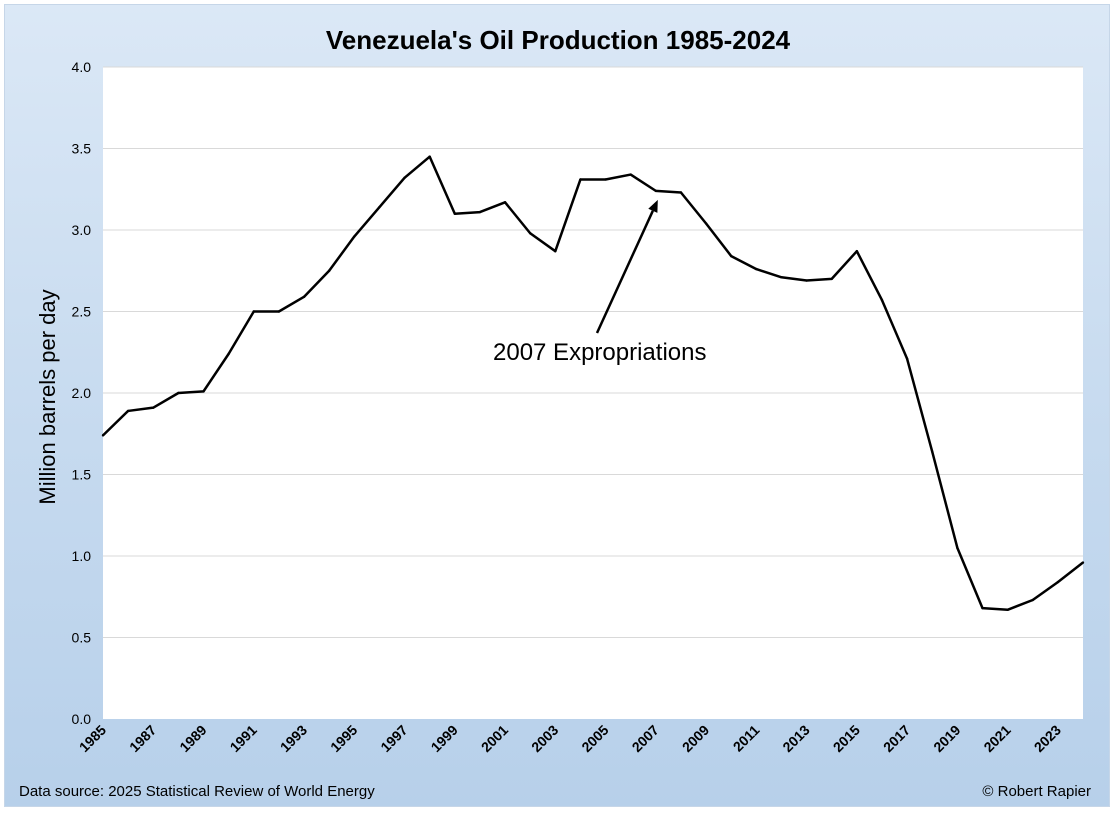 This screenshot has height=813, width=1116. Describe the element at coordinates (896, 738) in the screenshot. I see `x-tick-label: 2017` at that location.